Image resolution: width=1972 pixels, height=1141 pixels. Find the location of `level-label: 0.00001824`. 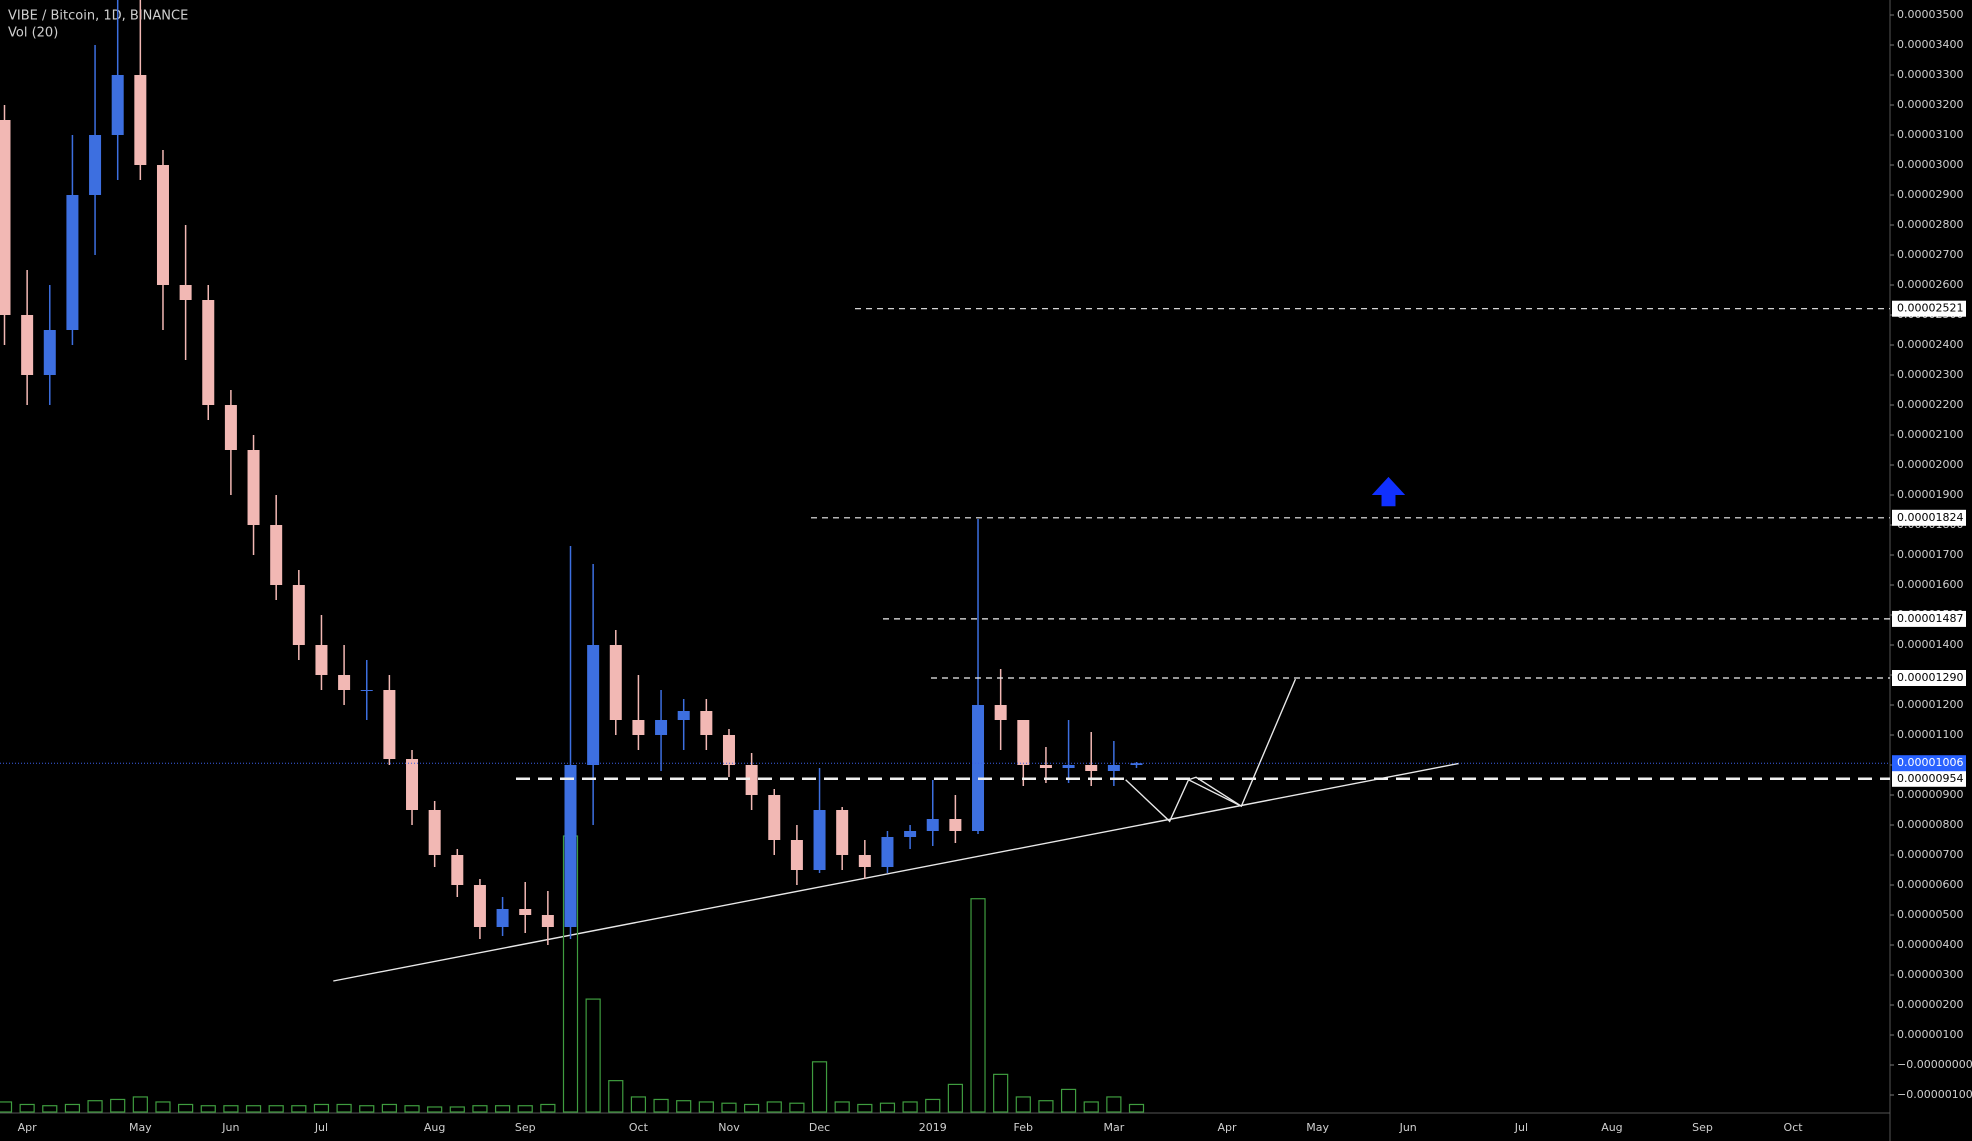

level-label: 0.00001824 is located at coordinates (1930, 517).